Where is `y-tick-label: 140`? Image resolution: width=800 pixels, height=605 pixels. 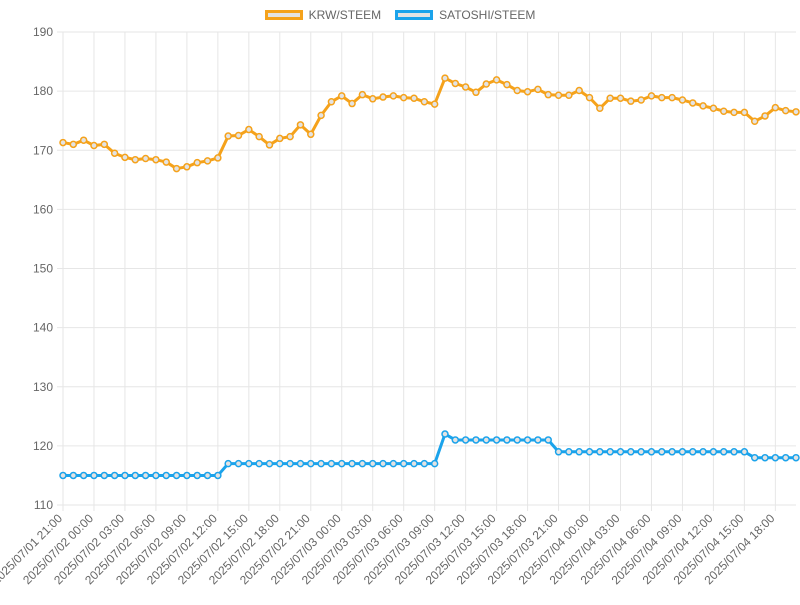
y-tick-label: 140 is located at coordinates (43, 328).